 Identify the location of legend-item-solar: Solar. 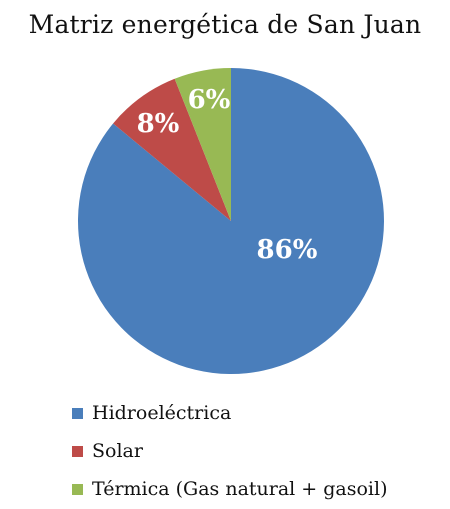
(230, 451).